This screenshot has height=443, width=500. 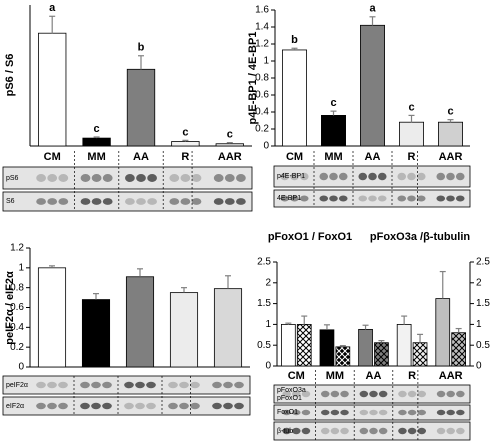 I want to click on blot-label: pFoxO1, so click(x=289, y=398).